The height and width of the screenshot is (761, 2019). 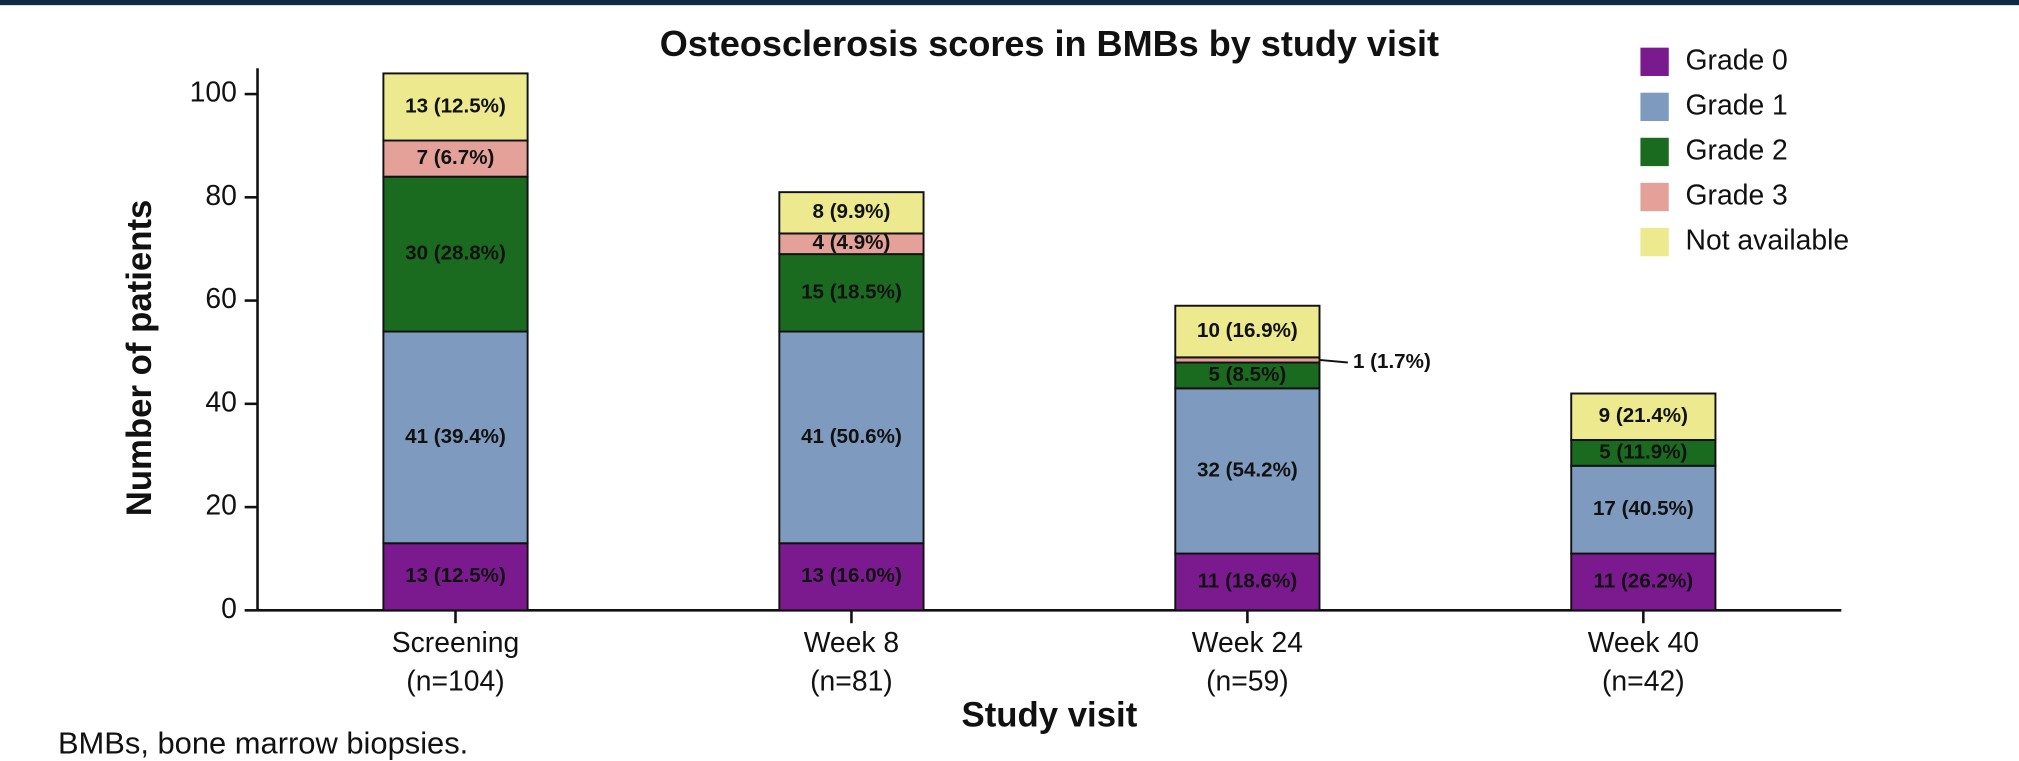 What do you see at coordinates (1392, 361) in the screenshot?
I see `value-label: 1 (1.7%)` at bounding box center [1392, 361].